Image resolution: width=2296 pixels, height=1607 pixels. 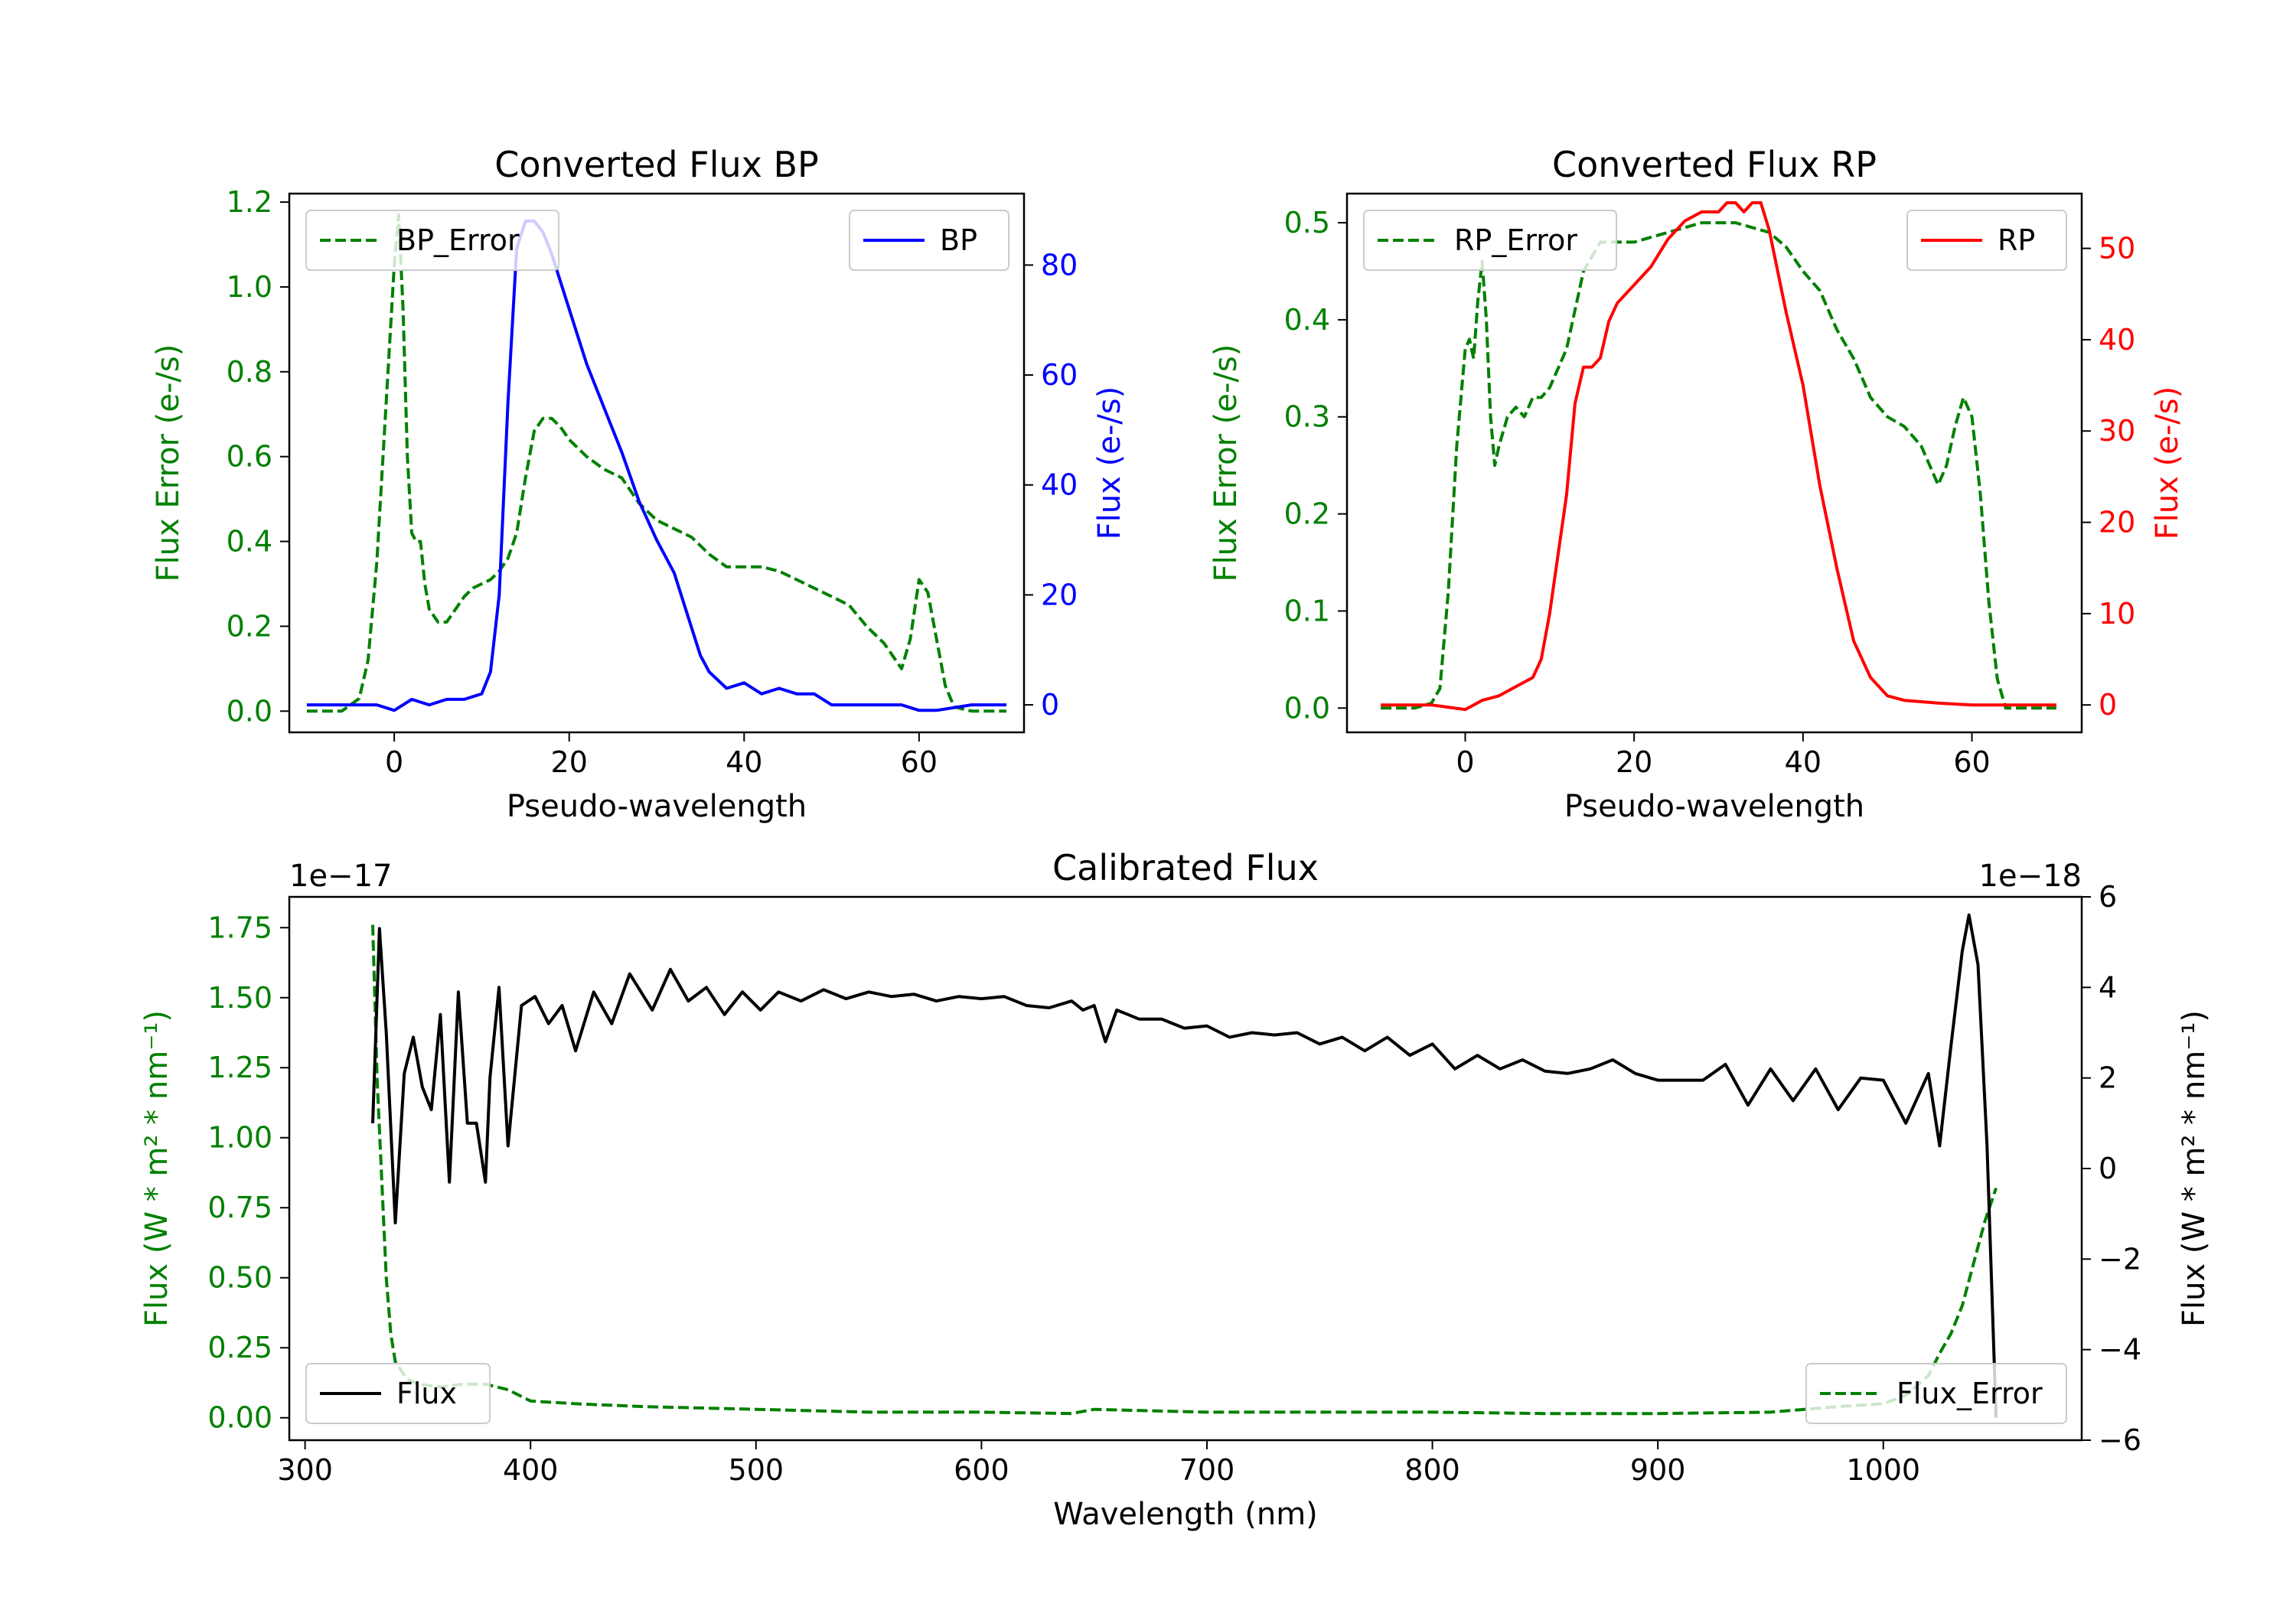 I want to click on rp-y-right-tick-label: 40, so click(x=2117, y=340).